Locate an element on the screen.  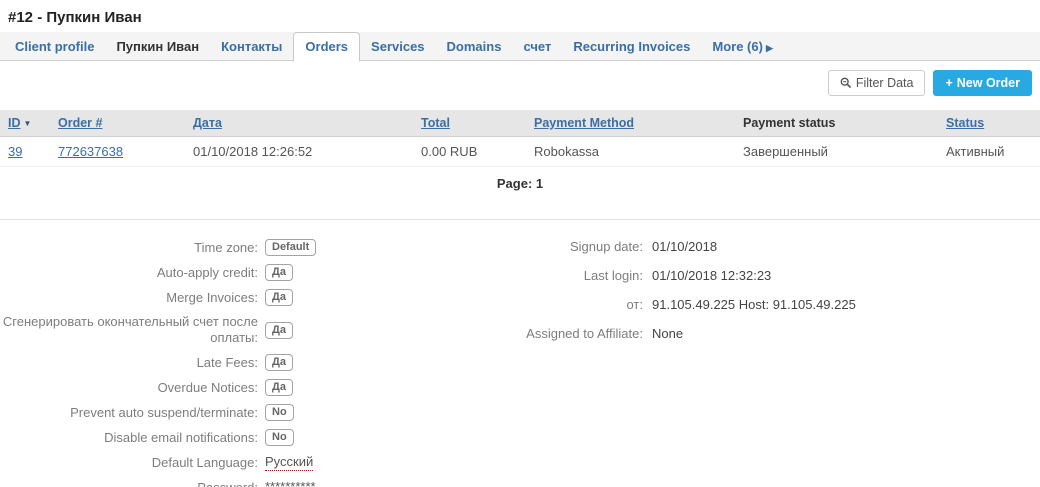
col-header-payment-status: Payment status is located at coordinates (789, 123).